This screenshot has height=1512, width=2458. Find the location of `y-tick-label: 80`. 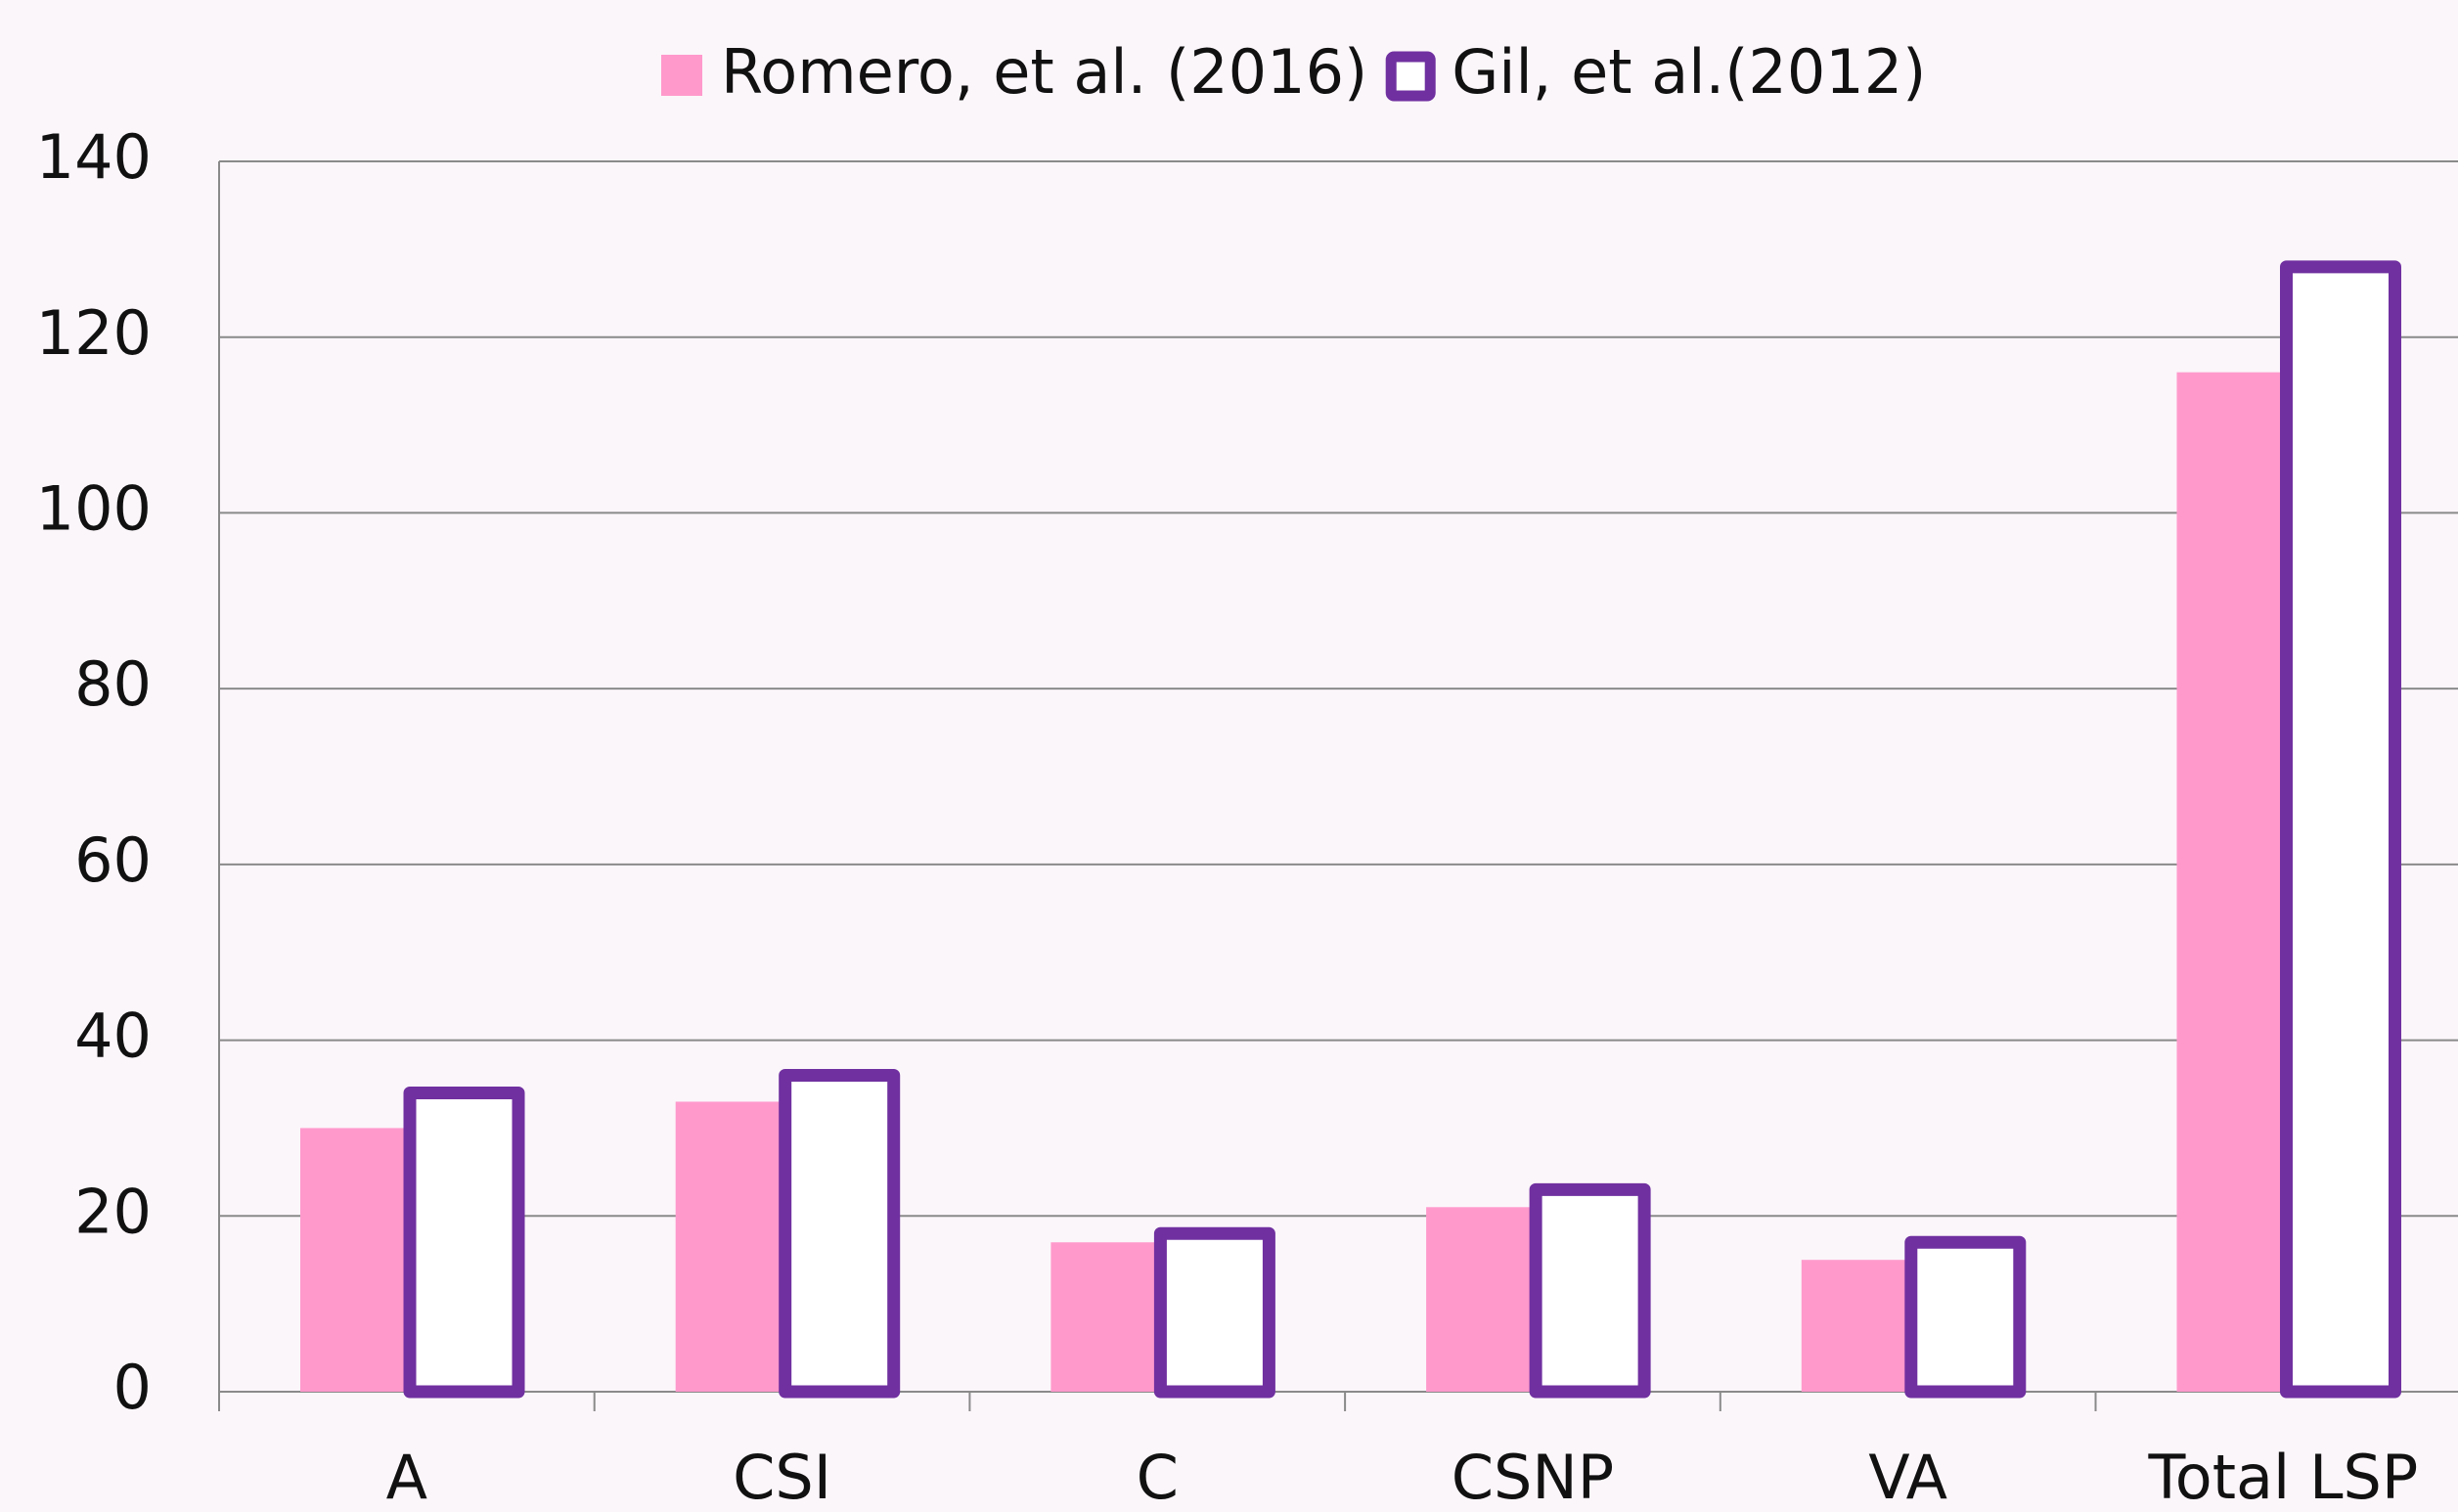

y-tick-label: 80 is located at coordinates (113, 684).